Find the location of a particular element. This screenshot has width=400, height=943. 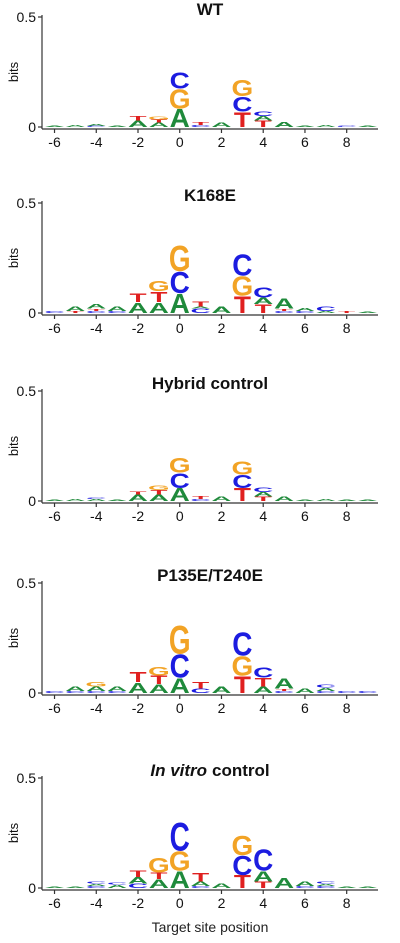

y-axis-label: bits is located at coordinates (13, 637).